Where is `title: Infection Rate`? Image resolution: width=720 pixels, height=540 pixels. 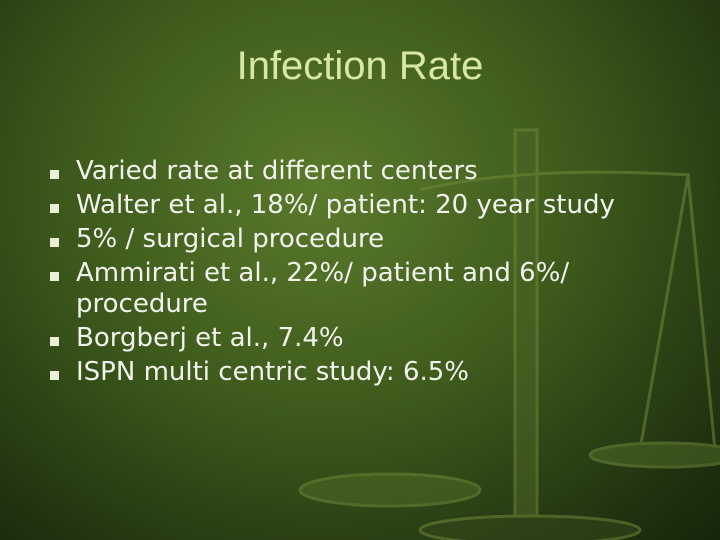
title: Infection Rate is located at coordinates (360, 66).